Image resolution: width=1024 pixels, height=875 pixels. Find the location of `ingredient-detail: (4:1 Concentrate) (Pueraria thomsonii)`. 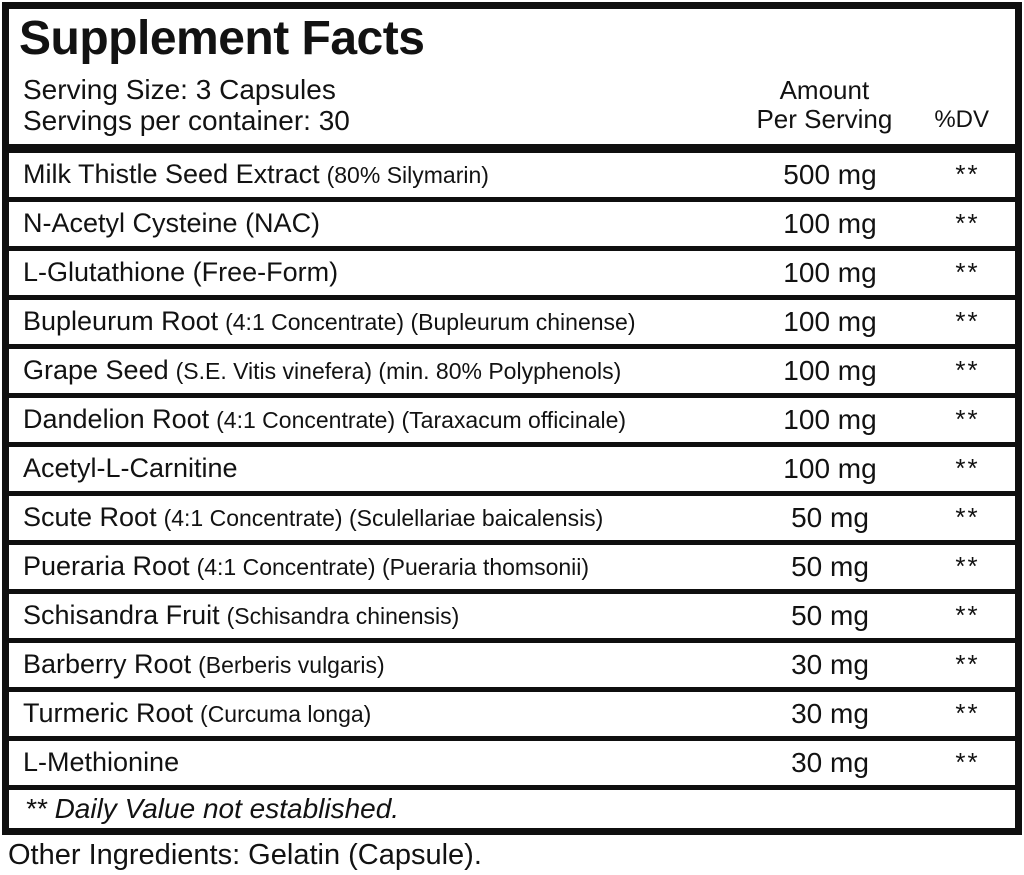

ingredient-detail: (4:1 Concentrate) (Pueraria thomsonii) is located at coordinates (393, 567).